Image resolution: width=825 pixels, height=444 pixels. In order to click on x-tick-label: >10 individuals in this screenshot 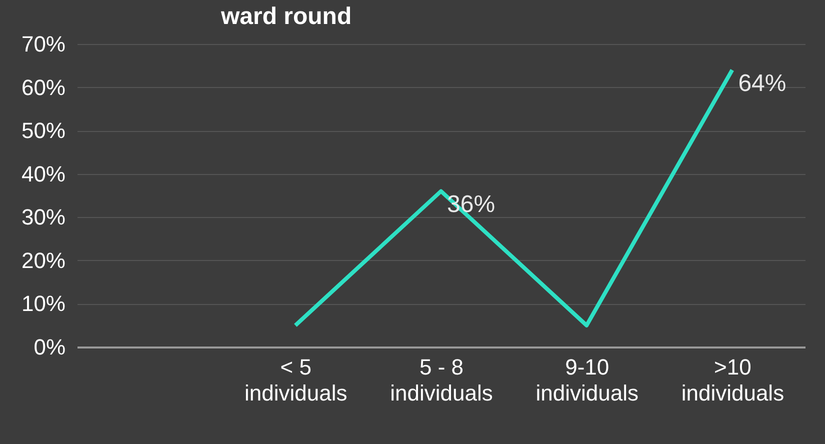, I will do `click(732, 380)`.